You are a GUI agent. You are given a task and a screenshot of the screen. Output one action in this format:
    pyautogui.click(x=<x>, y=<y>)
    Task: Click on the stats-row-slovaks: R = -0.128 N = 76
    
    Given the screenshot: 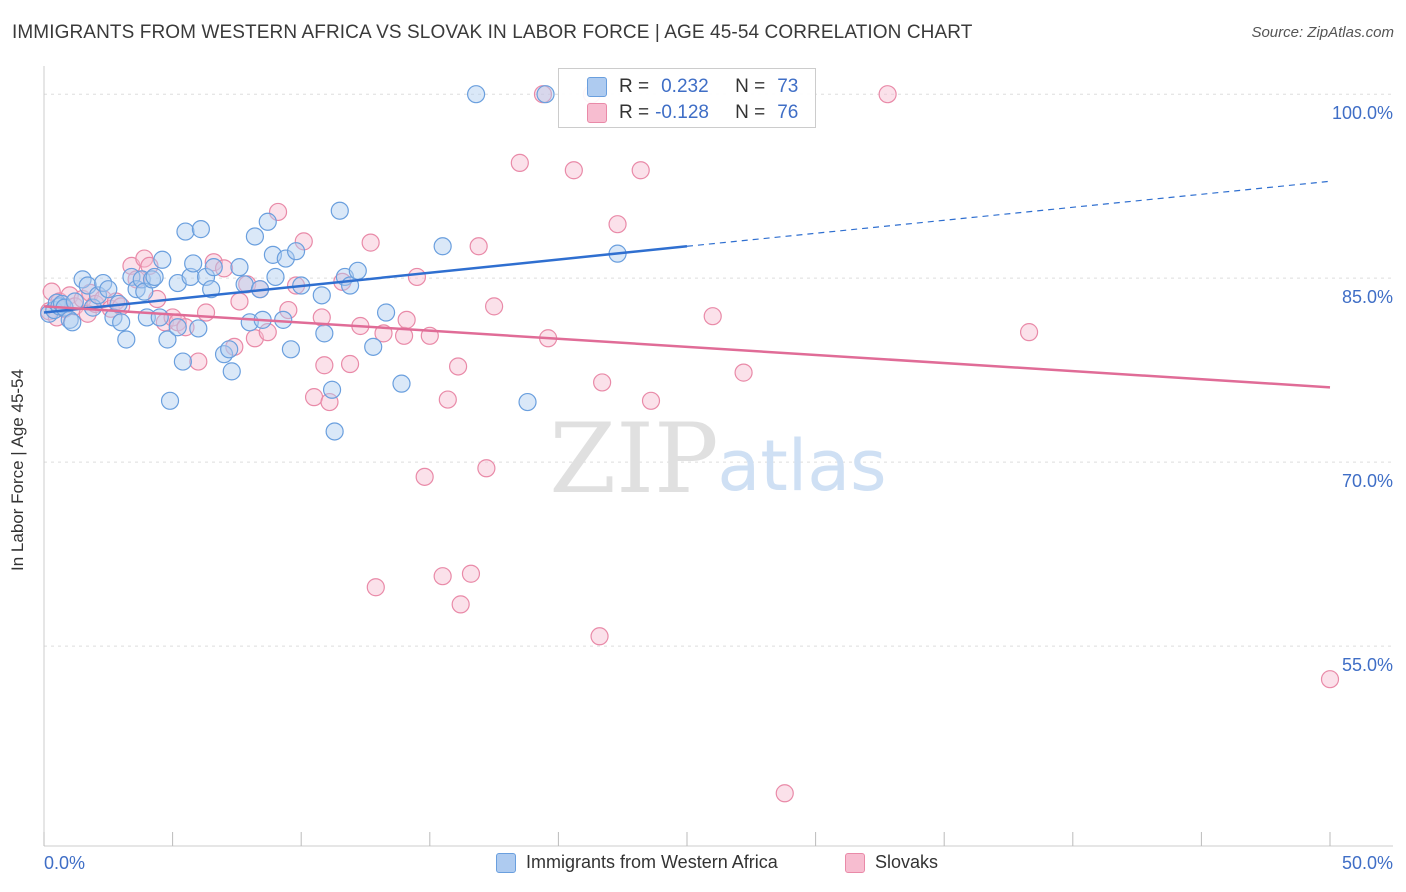 What is the action you would take?
    pyautogui.click(x=693, y=113)
    